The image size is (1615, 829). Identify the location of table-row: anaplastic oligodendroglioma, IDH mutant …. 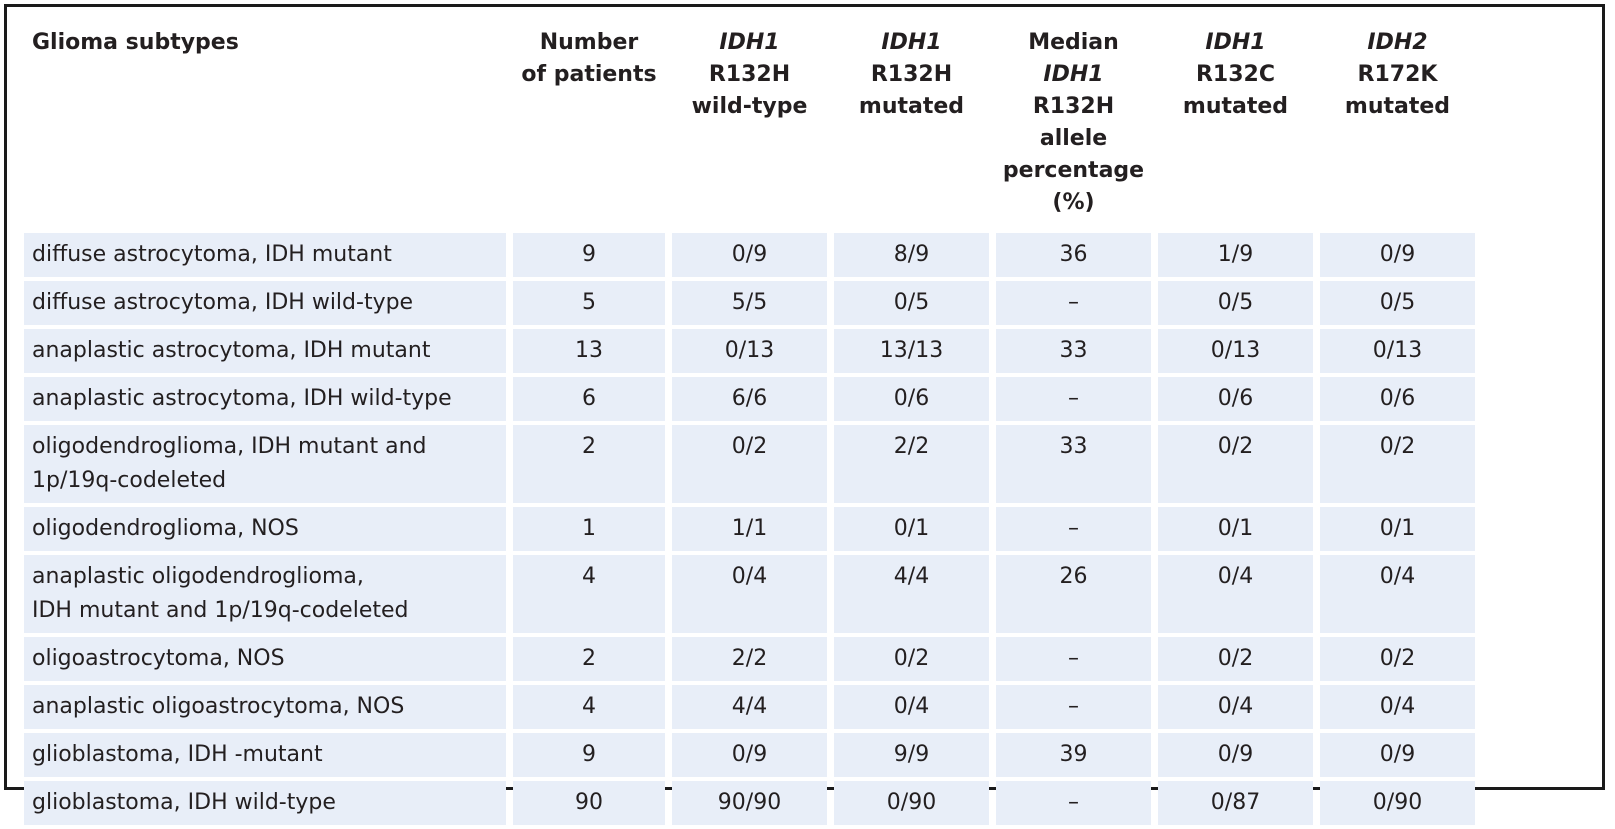
(749, 594).